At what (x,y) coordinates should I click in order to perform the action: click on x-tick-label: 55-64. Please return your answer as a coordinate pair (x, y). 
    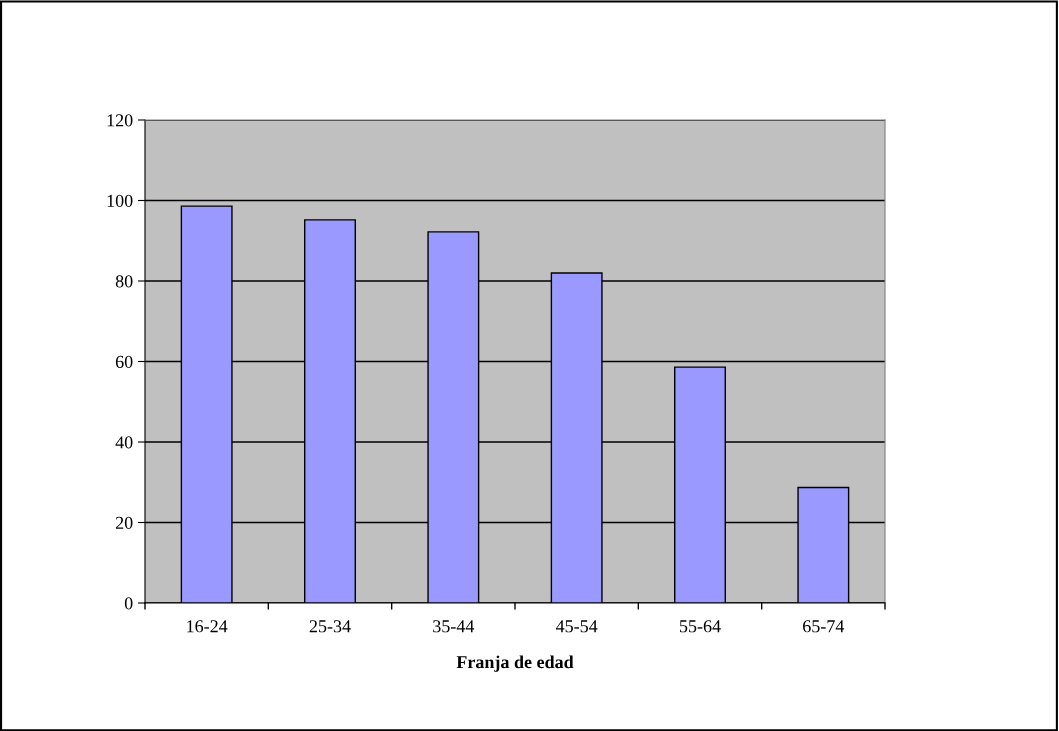
    Looking at the image, I should click on (700, 626).